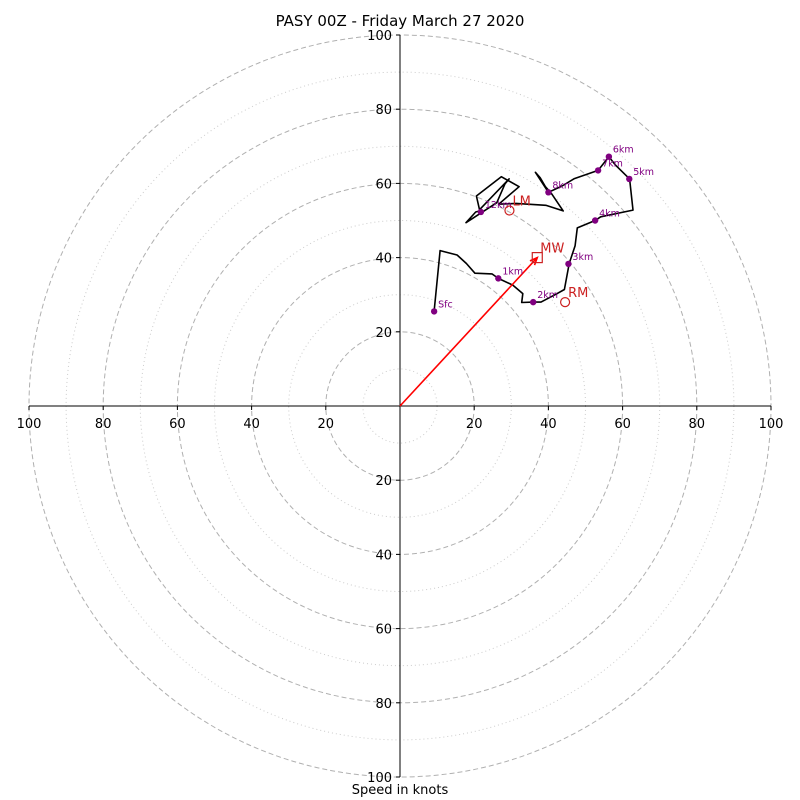 The height and width of the screenshot is (800, 800). I want to click on height-marker-label: 4km, so click(609, 214).